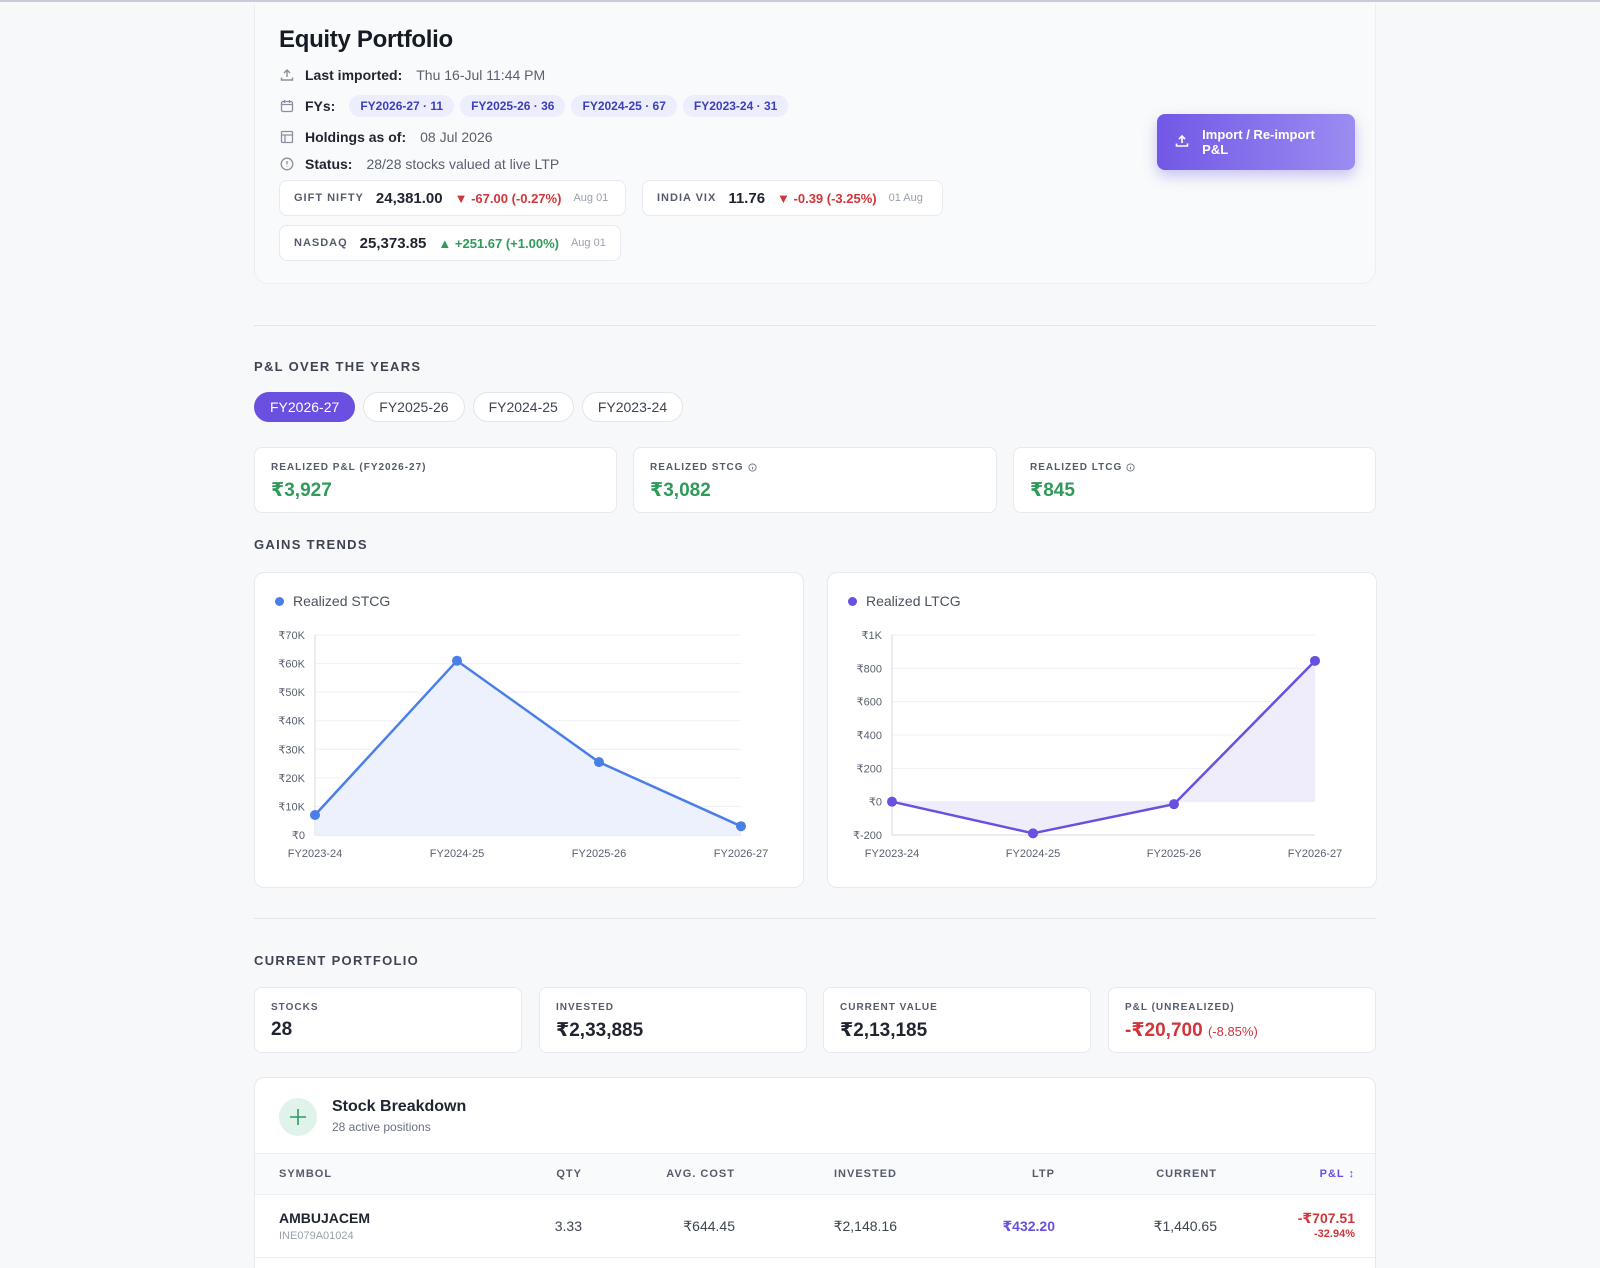  I want to click on gains-section-title: GAINS TRENDS, so click(311, 544).